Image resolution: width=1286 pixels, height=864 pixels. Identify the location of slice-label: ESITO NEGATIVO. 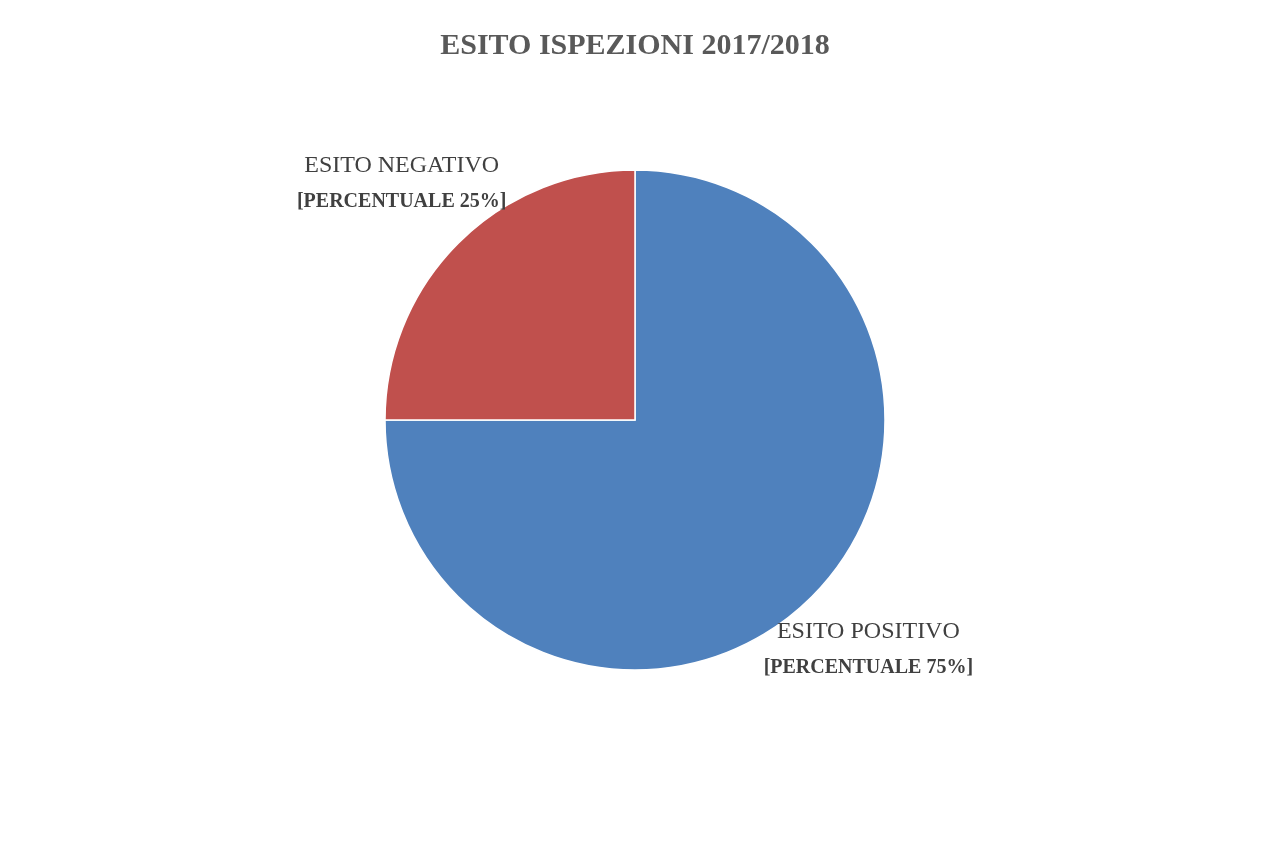
(402, 163).